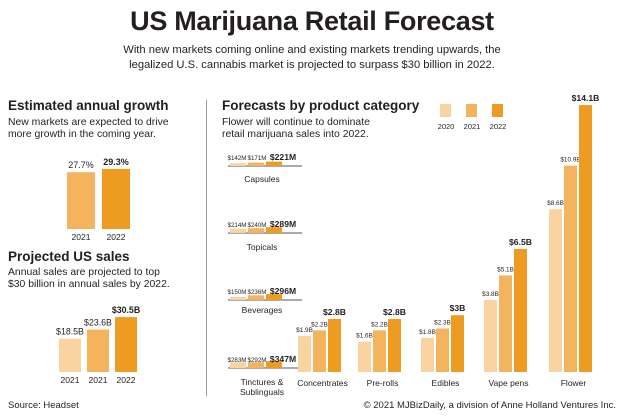 The height and width of the screenshot is (416, 624). I want to click on category-data-label: $221M, so click(283, 157).